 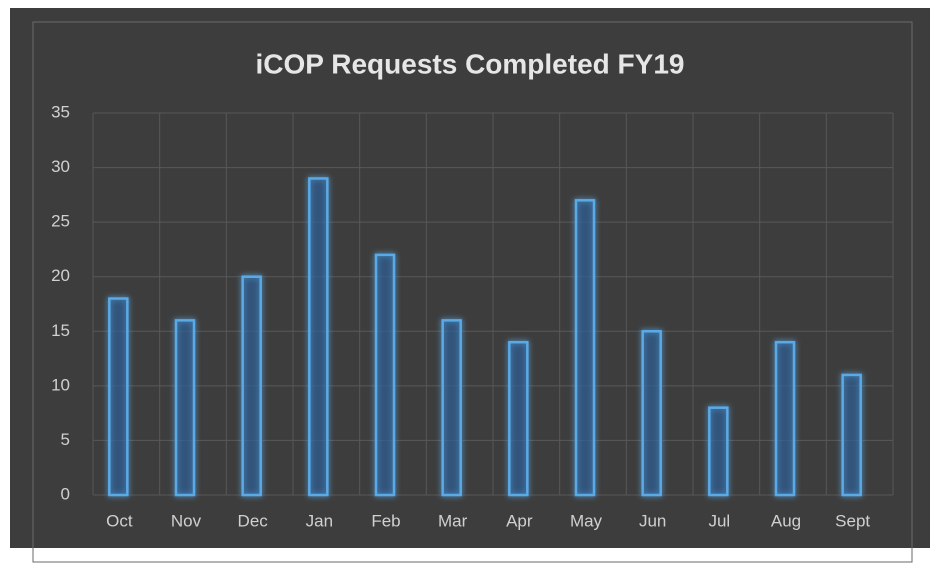 I want to click on y-tick-label: 20, so click(x=60, y=275).